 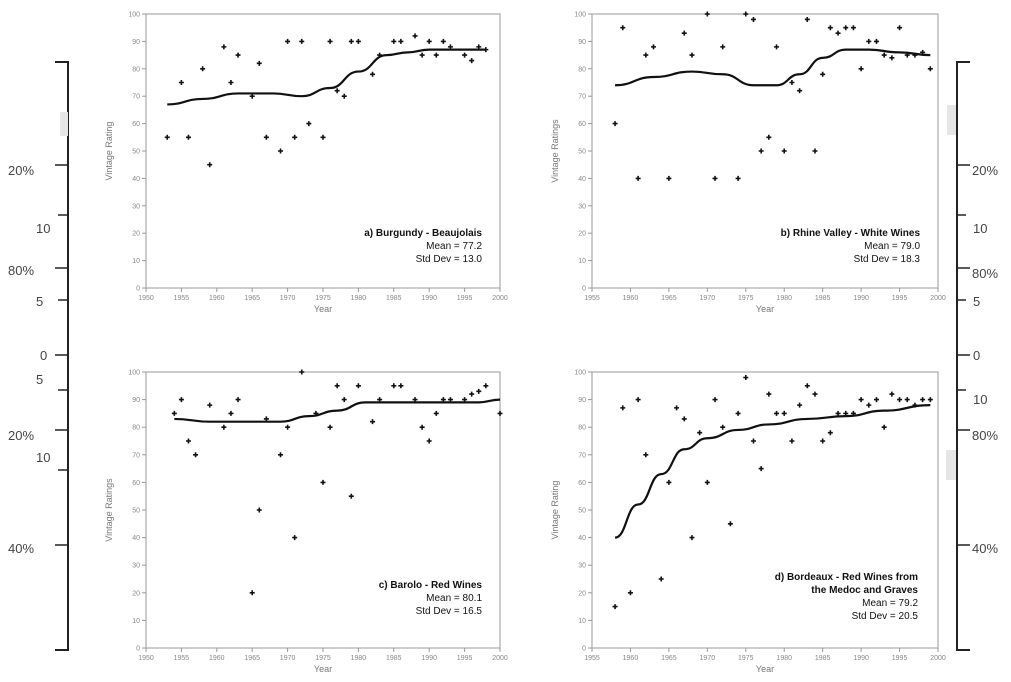 What do you see at coordinates (669, 658) in the screenshot?
I see `x-tick-label: 1965` at bounding box center [669, 658].